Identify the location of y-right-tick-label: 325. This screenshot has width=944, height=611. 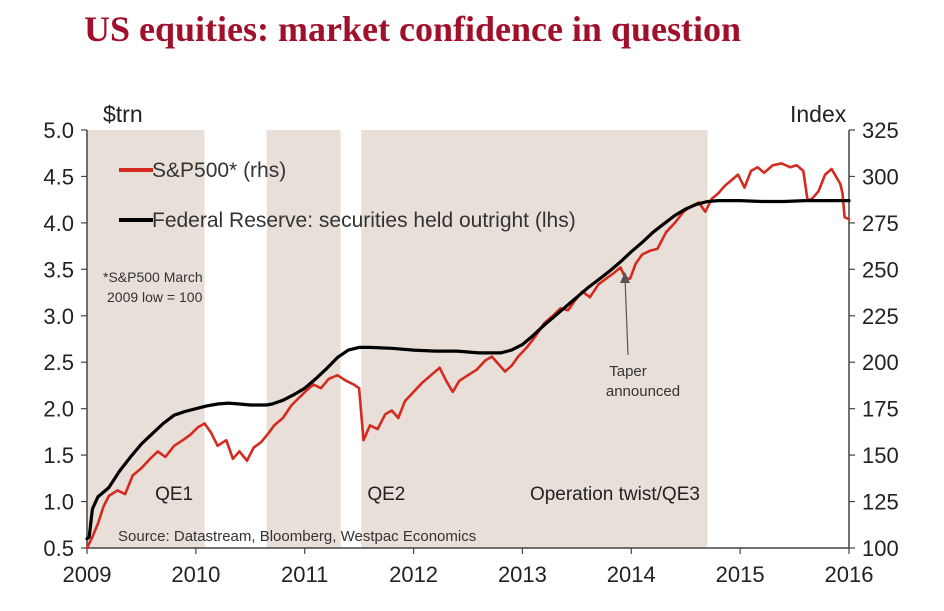
(880, 130).